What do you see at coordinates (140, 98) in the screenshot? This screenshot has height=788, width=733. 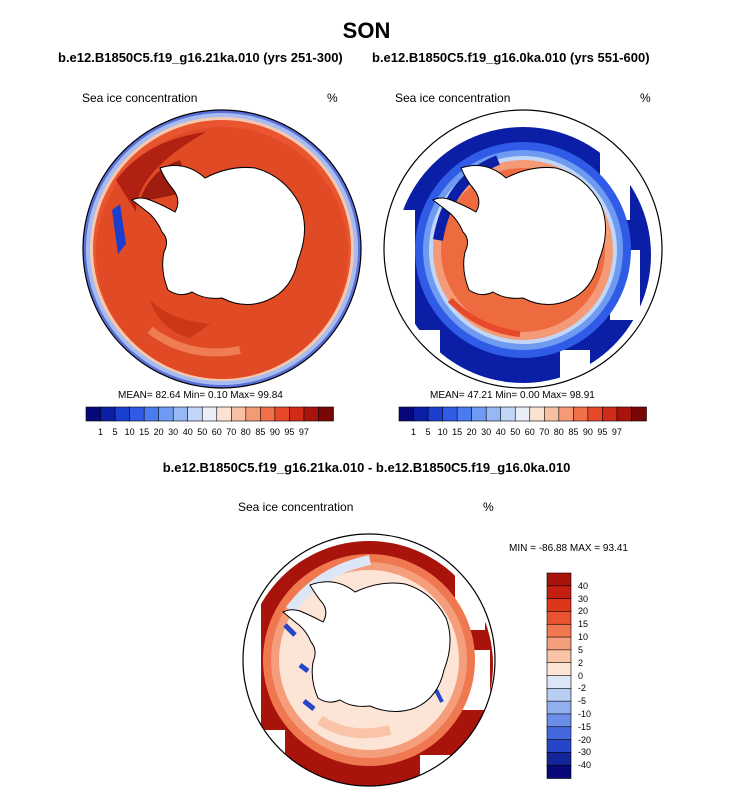 I see `panel-1-variable-label: Sea ice concentration` at bounding box center [140, 98].